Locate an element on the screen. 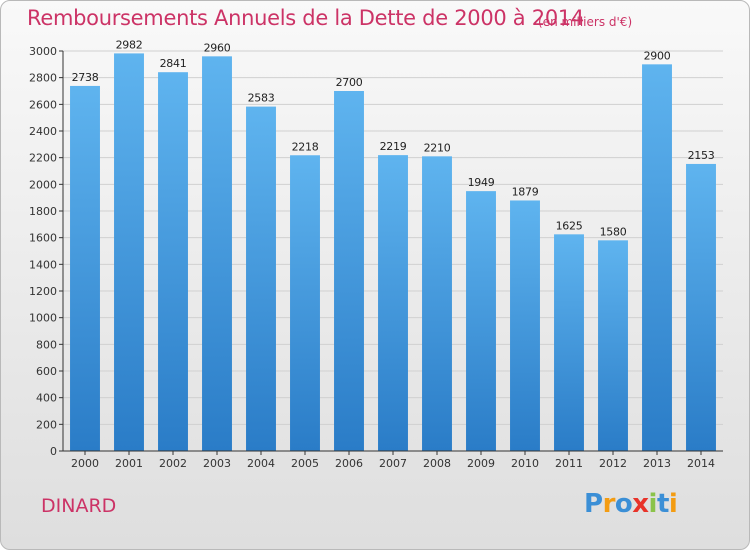  y-tick-label: 2400 is located at coordinates (43, 131).